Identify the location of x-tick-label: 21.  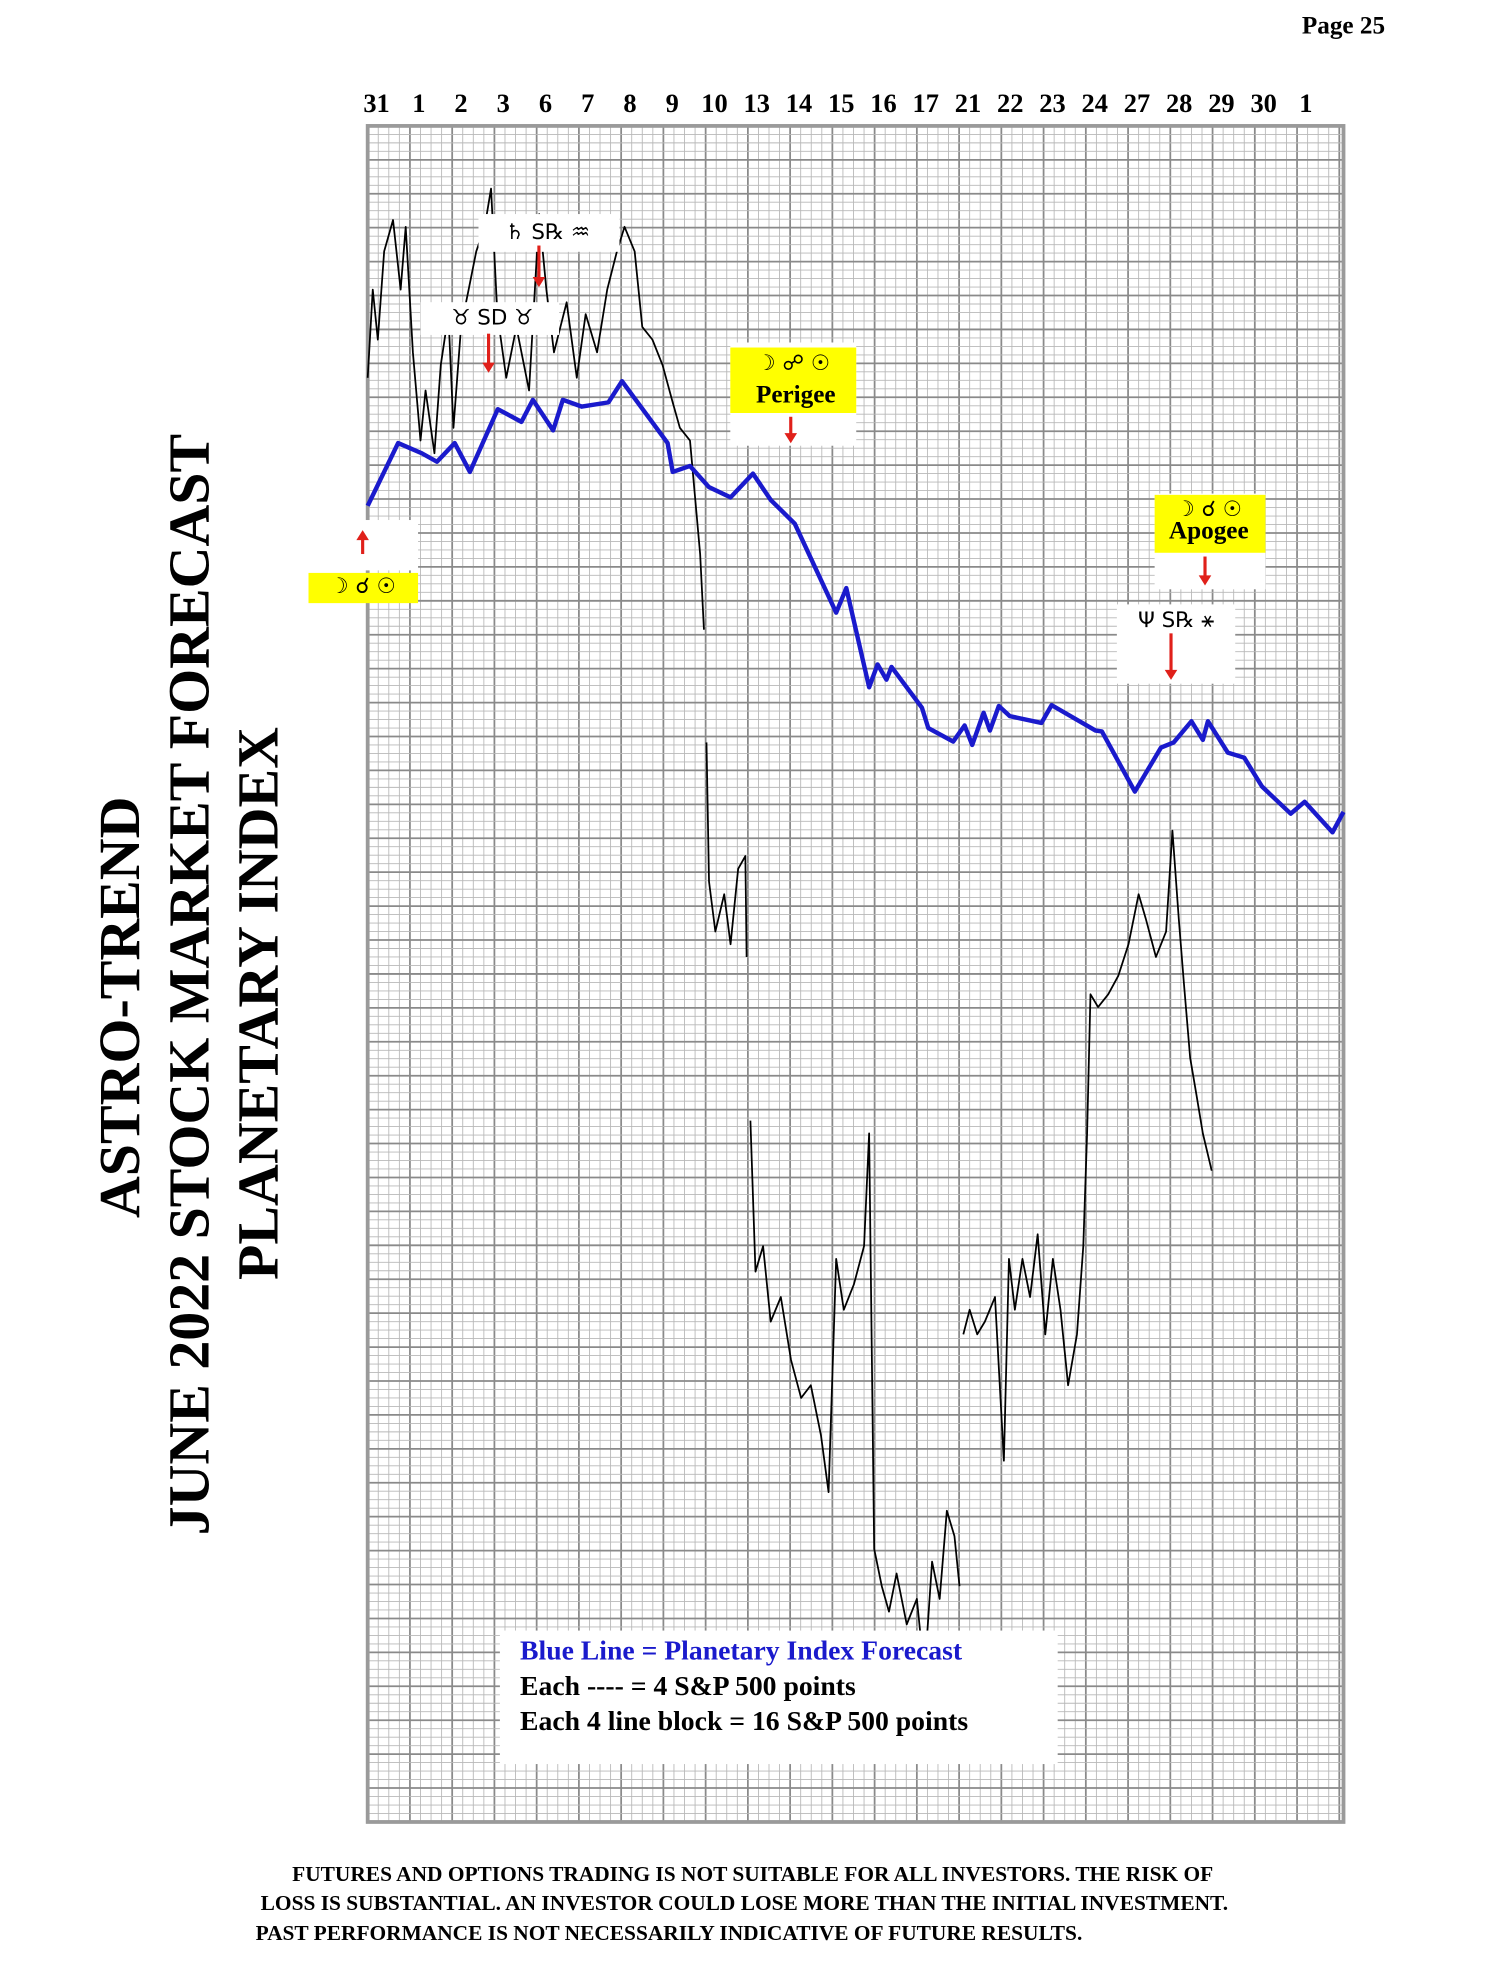
(968, 103).